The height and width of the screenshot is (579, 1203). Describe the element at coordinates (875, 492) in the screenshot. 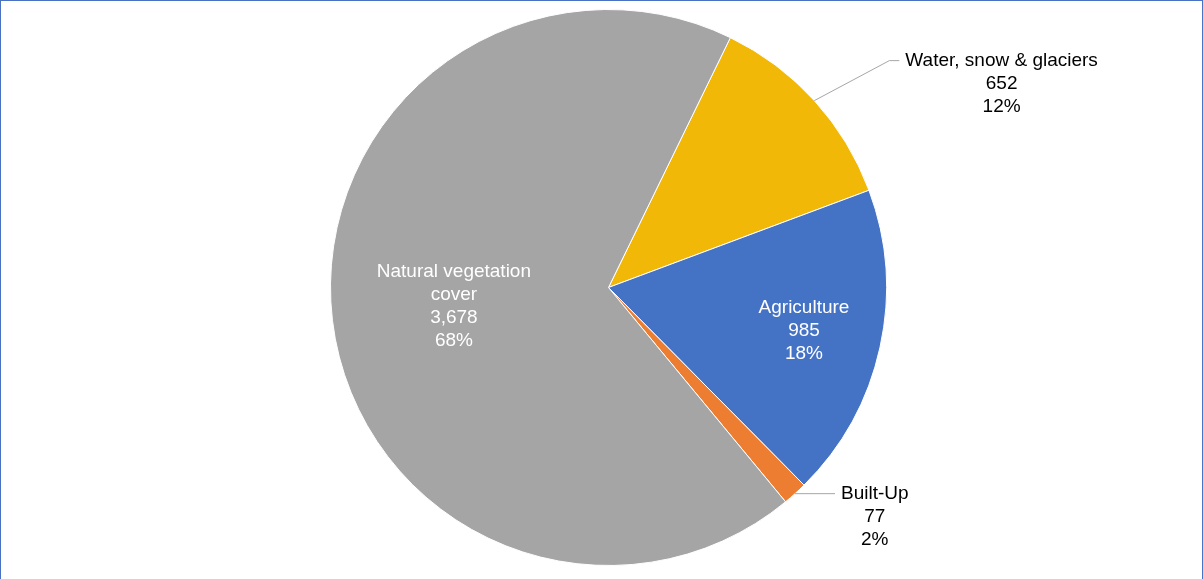

I see `slice-label: Built-Up` at that location.